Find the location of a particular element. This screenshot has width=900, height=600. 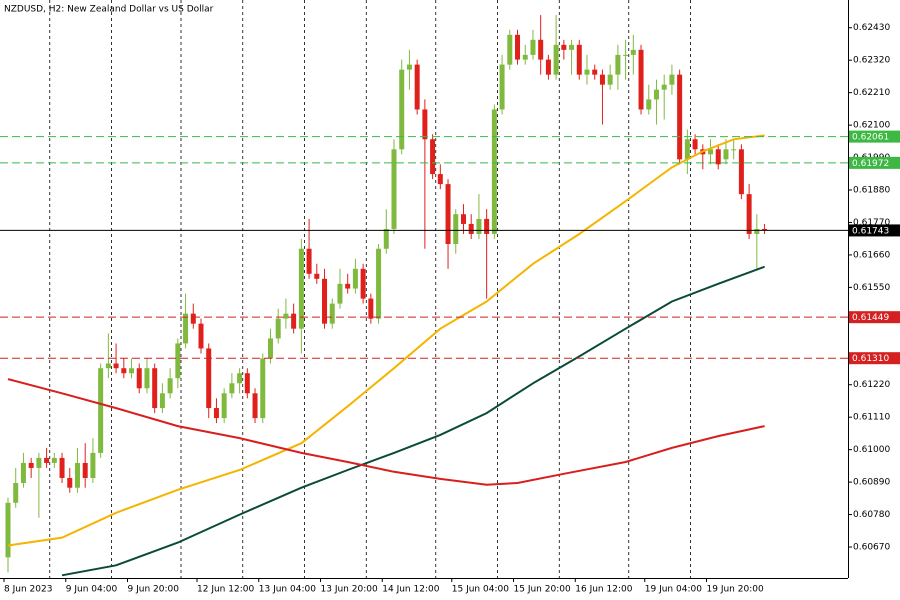

y-tick-label: 0.62210 is located at coordinates (871, 93).